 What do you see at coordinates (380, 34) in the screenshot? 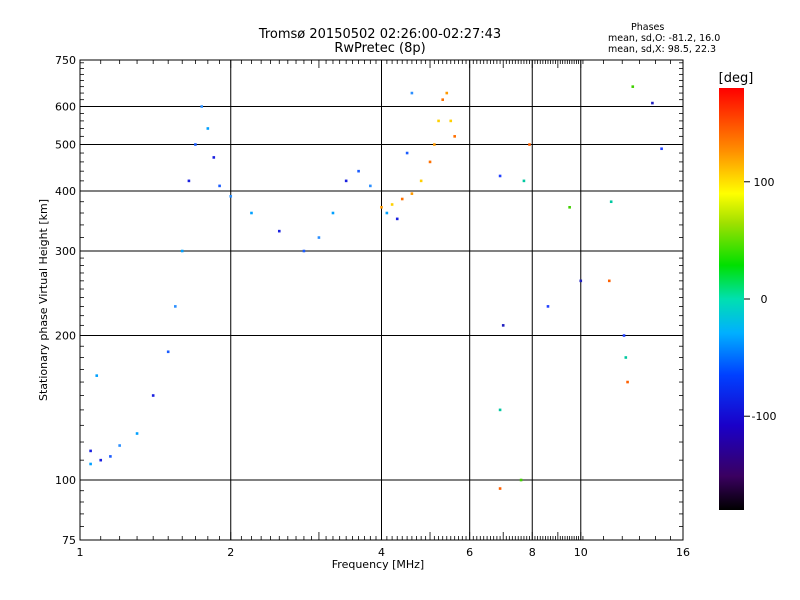
I see `chart-title: Tromsø 20150502 02:26:00-02:27:43` at bounding box center [380, 34].